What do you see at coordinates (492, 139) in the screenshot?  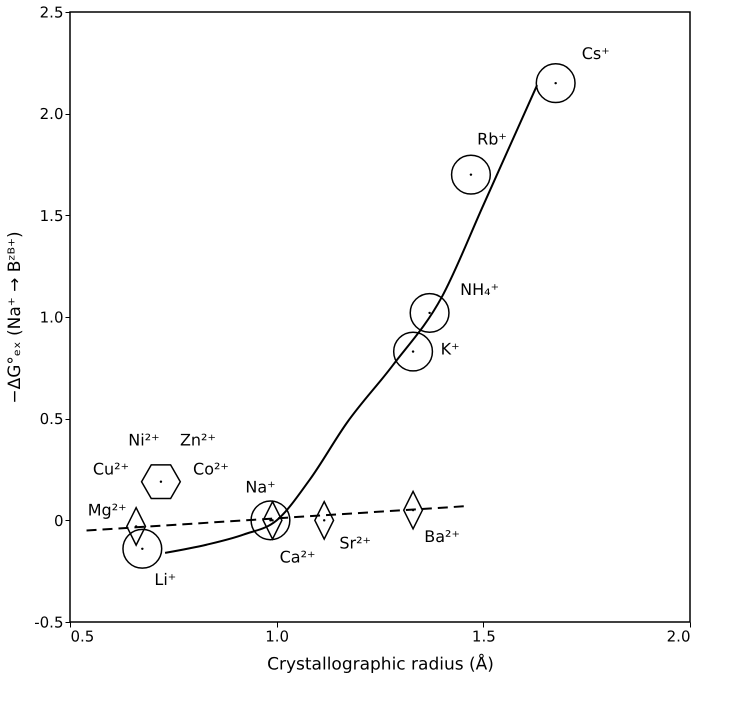 I see `annotation: Rb⁺` at bounding box center [492, 139].